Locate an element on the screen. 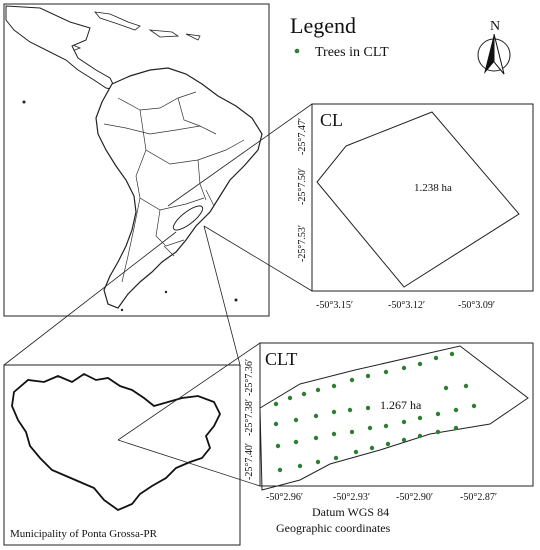 The height and width of the screenshot is (550, 540). clt-title: CLT is located at coordinates (281, 359).